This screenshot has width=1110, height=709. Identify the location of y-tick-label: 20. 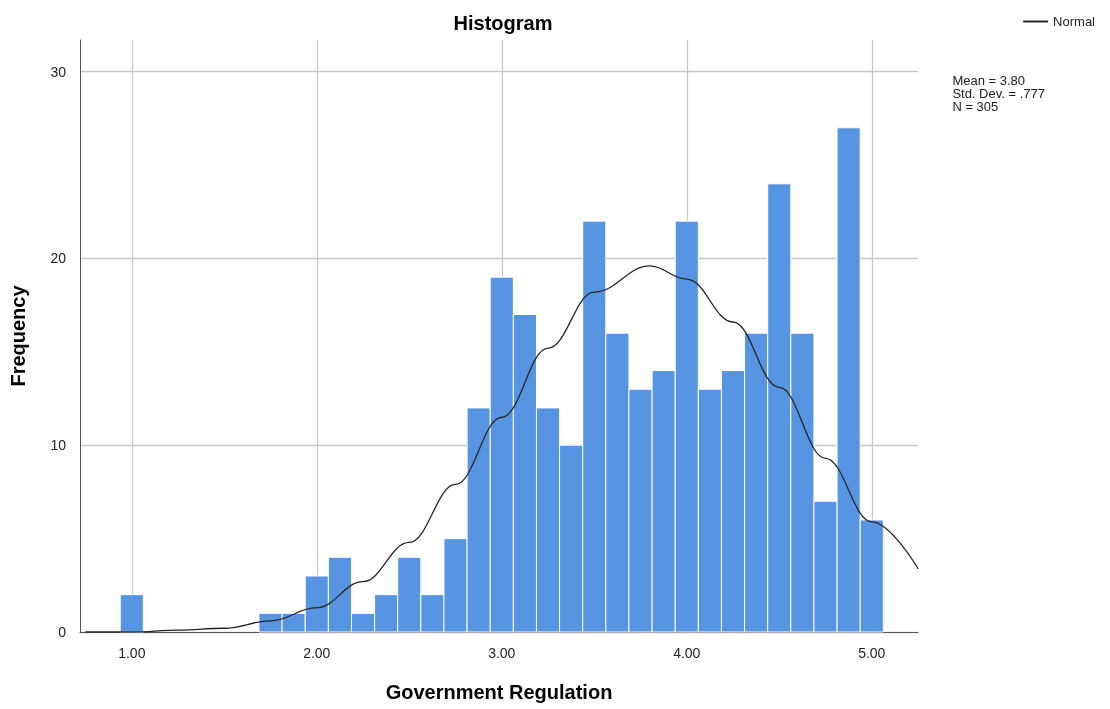
(58, 258).